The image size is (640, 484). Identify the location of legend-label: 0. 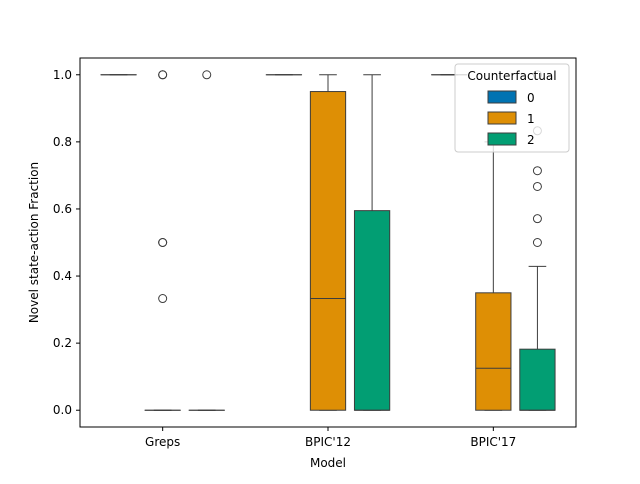
(531, 98).